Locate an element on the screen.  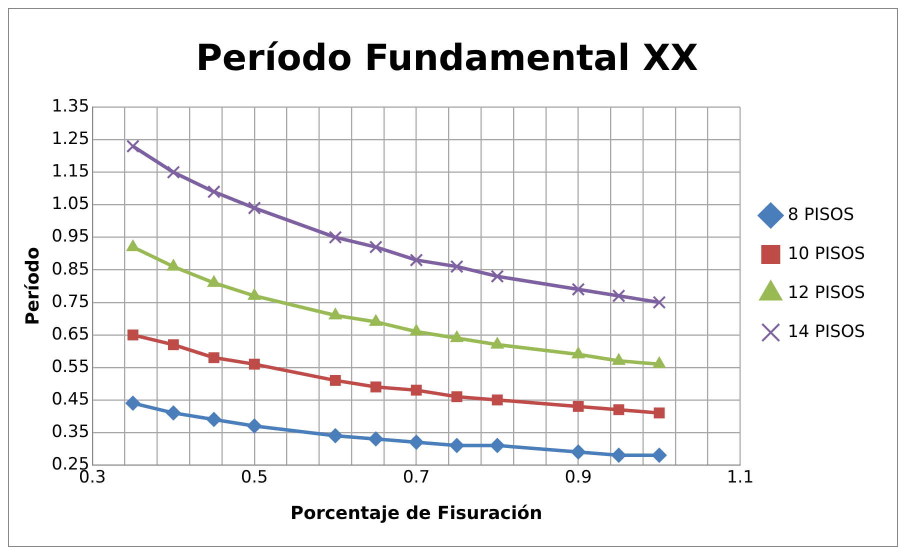
y-tick-label: 0.45 is located at coordinates (71, 399).